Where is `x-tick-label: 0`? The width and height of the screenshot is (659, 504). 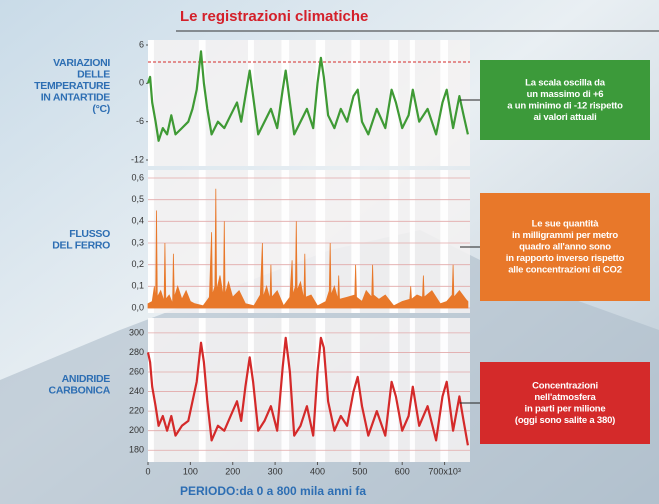
x-tick-label: 0 is located at coordinates (147, 471).